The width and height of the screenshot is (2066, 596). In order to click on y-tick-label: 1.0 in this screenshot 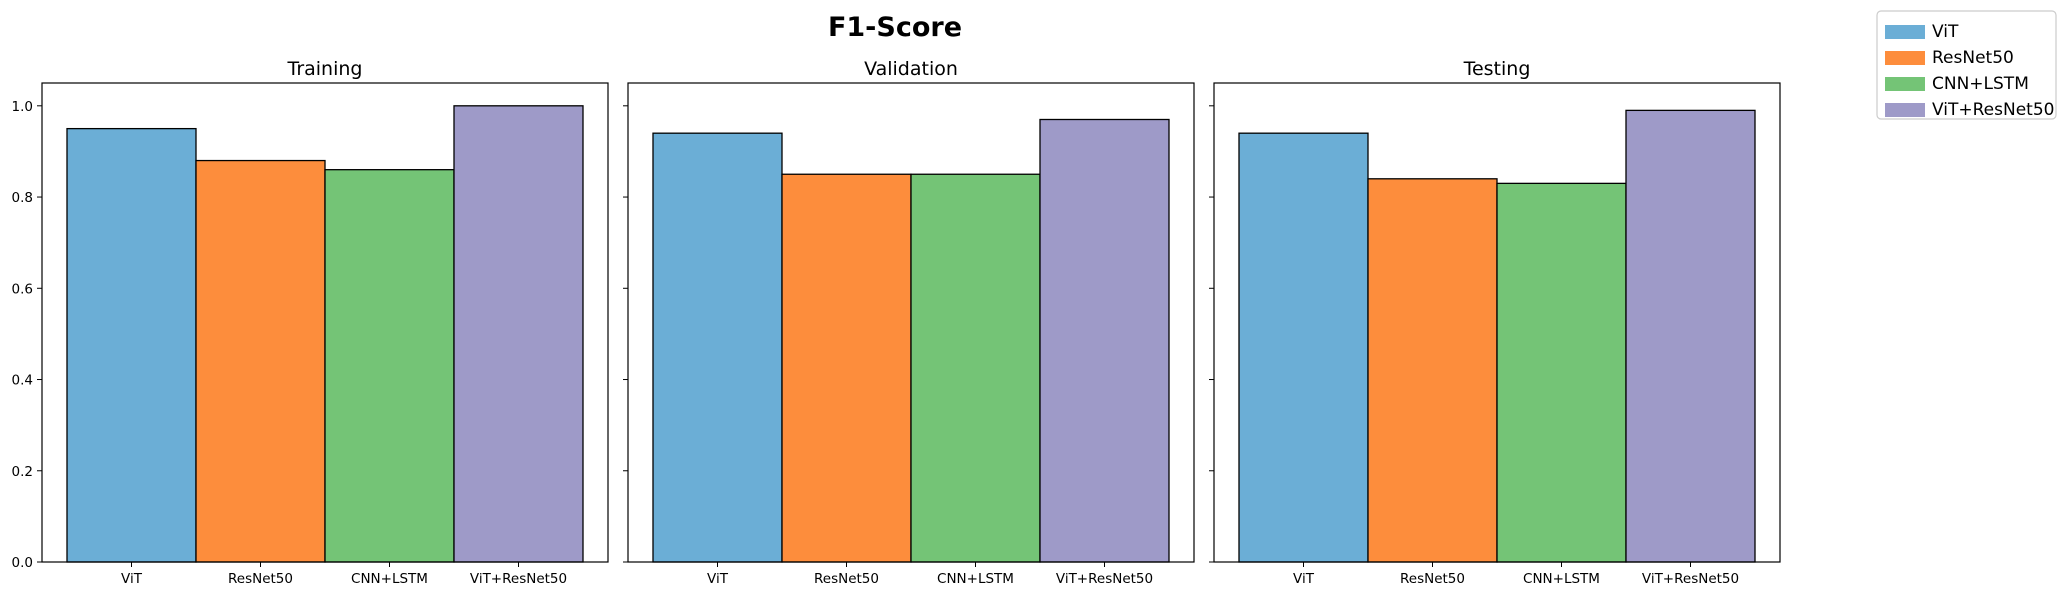, I will do `click(22, 107)`.